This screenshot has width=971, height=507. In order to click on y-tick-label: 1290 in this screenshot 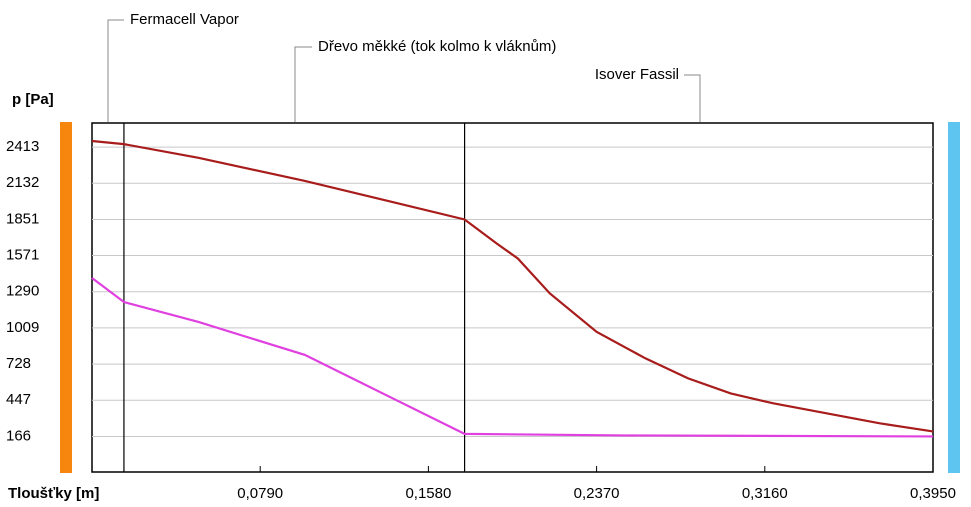, I will do `click(22, 291)`.